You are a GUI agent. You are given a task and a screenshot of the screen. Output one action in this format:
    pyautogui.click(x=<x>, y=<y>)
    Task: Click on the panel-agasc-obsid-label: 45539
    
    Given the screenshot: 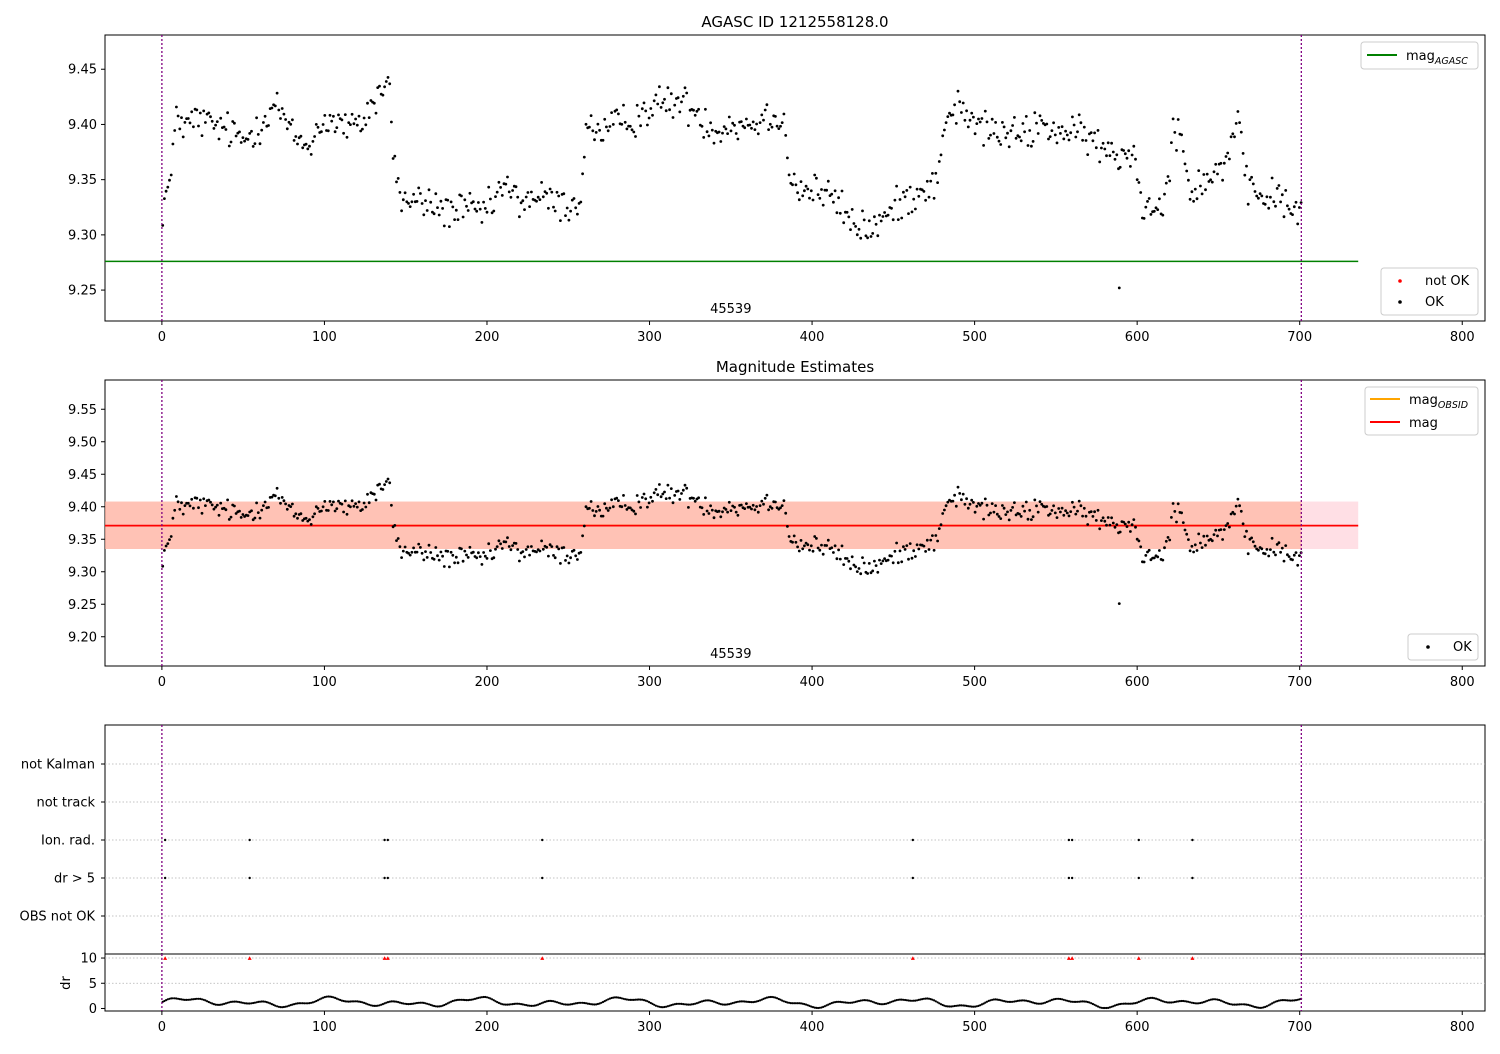 What is the action you would take?
    pyautogui.click(x=730, y=309)
    